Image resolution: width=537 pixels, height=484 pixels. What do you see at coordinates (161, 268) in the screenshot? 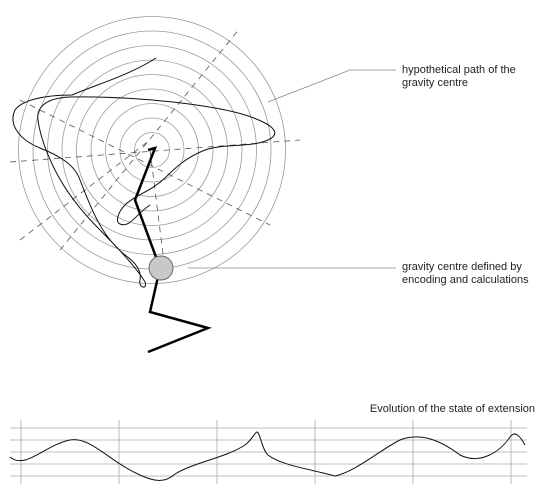
I see `gravity-centre-marker` at bounding box center [161, 268].